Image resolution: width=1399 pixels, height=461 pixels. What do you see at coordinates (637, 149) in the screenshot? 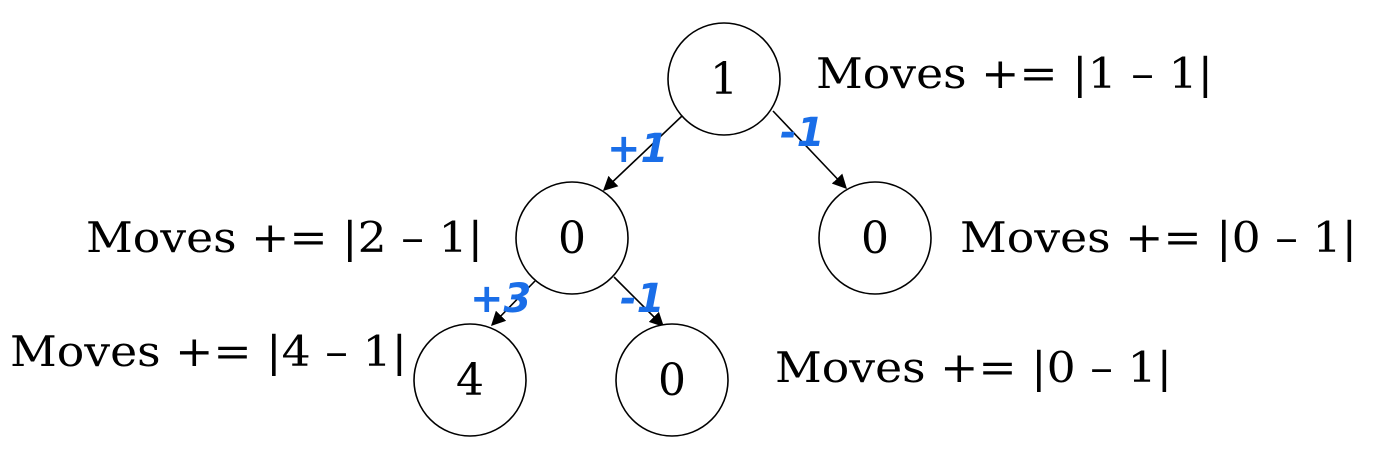
I see `flow-label-root-left: +1` at bounding box center [637, 149].